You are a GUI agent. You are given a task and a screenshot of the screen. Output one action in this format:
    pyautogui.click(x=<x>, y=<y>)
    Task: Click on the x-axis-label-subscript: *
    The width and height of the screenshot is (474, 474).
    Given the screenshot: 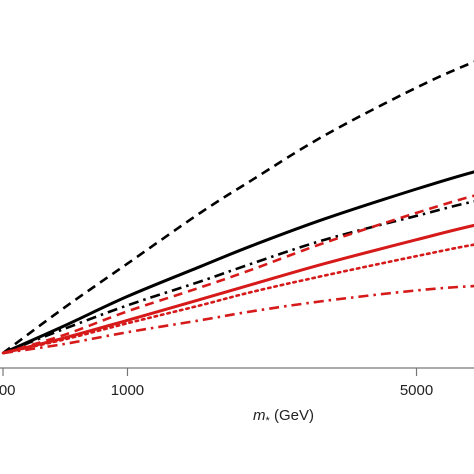 What is the action you would take?
    pyautogui.click(x=268, y=421)
    